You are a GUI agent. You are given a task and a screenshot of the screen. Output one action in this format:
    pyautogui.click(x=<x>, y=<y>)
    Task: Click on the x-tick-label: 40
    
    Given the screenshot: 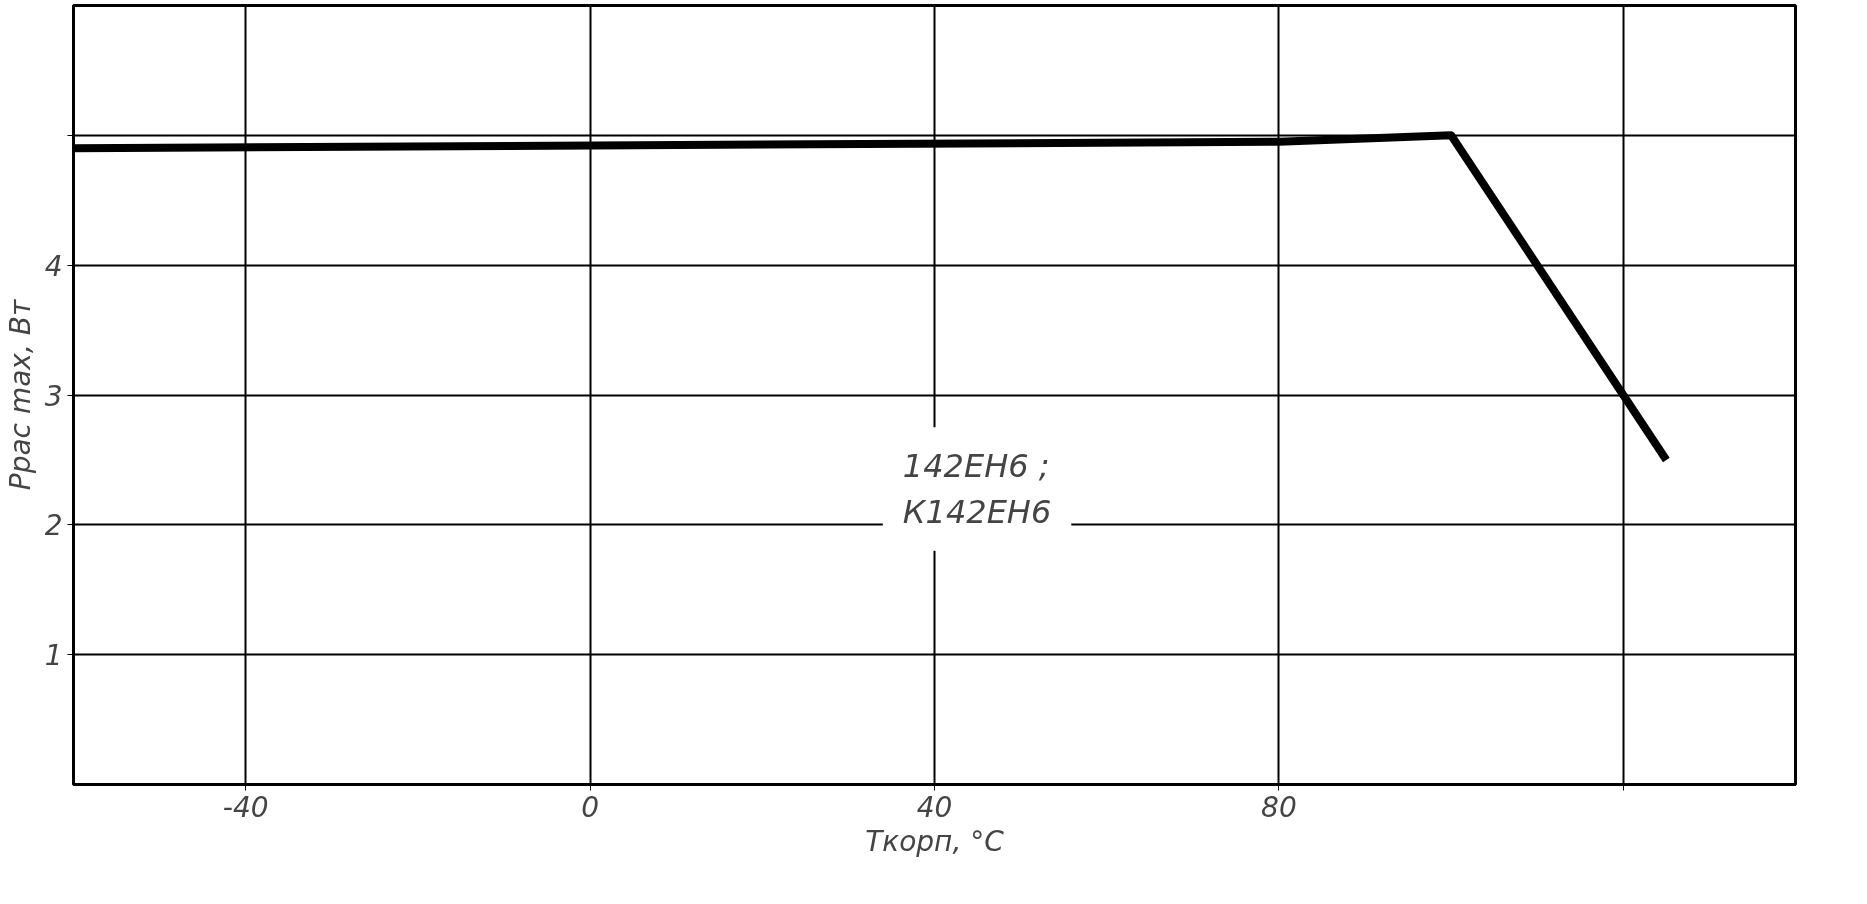 What is the action you would take?
    pyautogui.click(x=934, y=807)
    